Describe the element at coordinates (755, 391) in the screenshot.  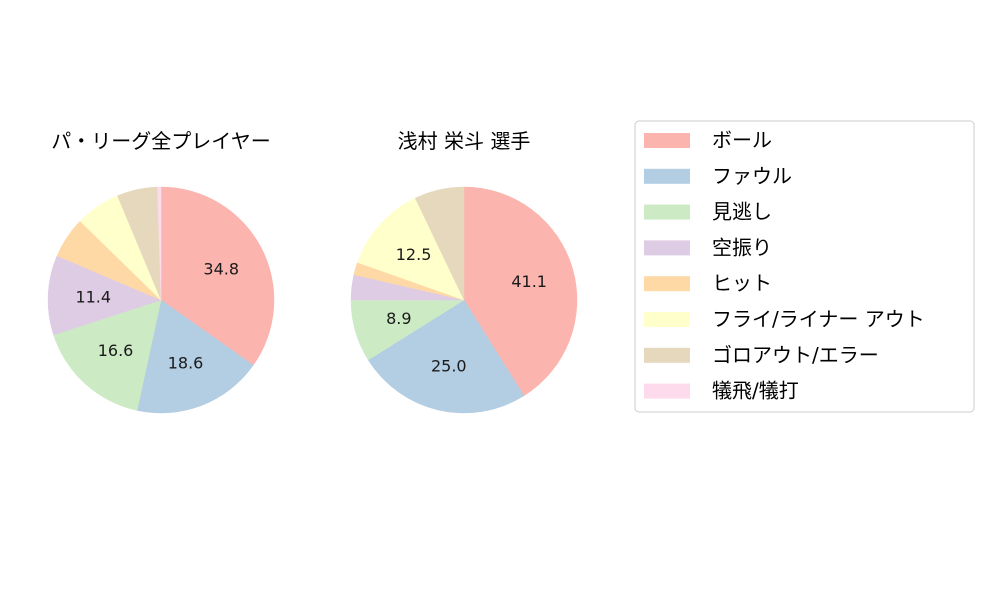
I see `legend-label: 犠飛/犠打` at that location.